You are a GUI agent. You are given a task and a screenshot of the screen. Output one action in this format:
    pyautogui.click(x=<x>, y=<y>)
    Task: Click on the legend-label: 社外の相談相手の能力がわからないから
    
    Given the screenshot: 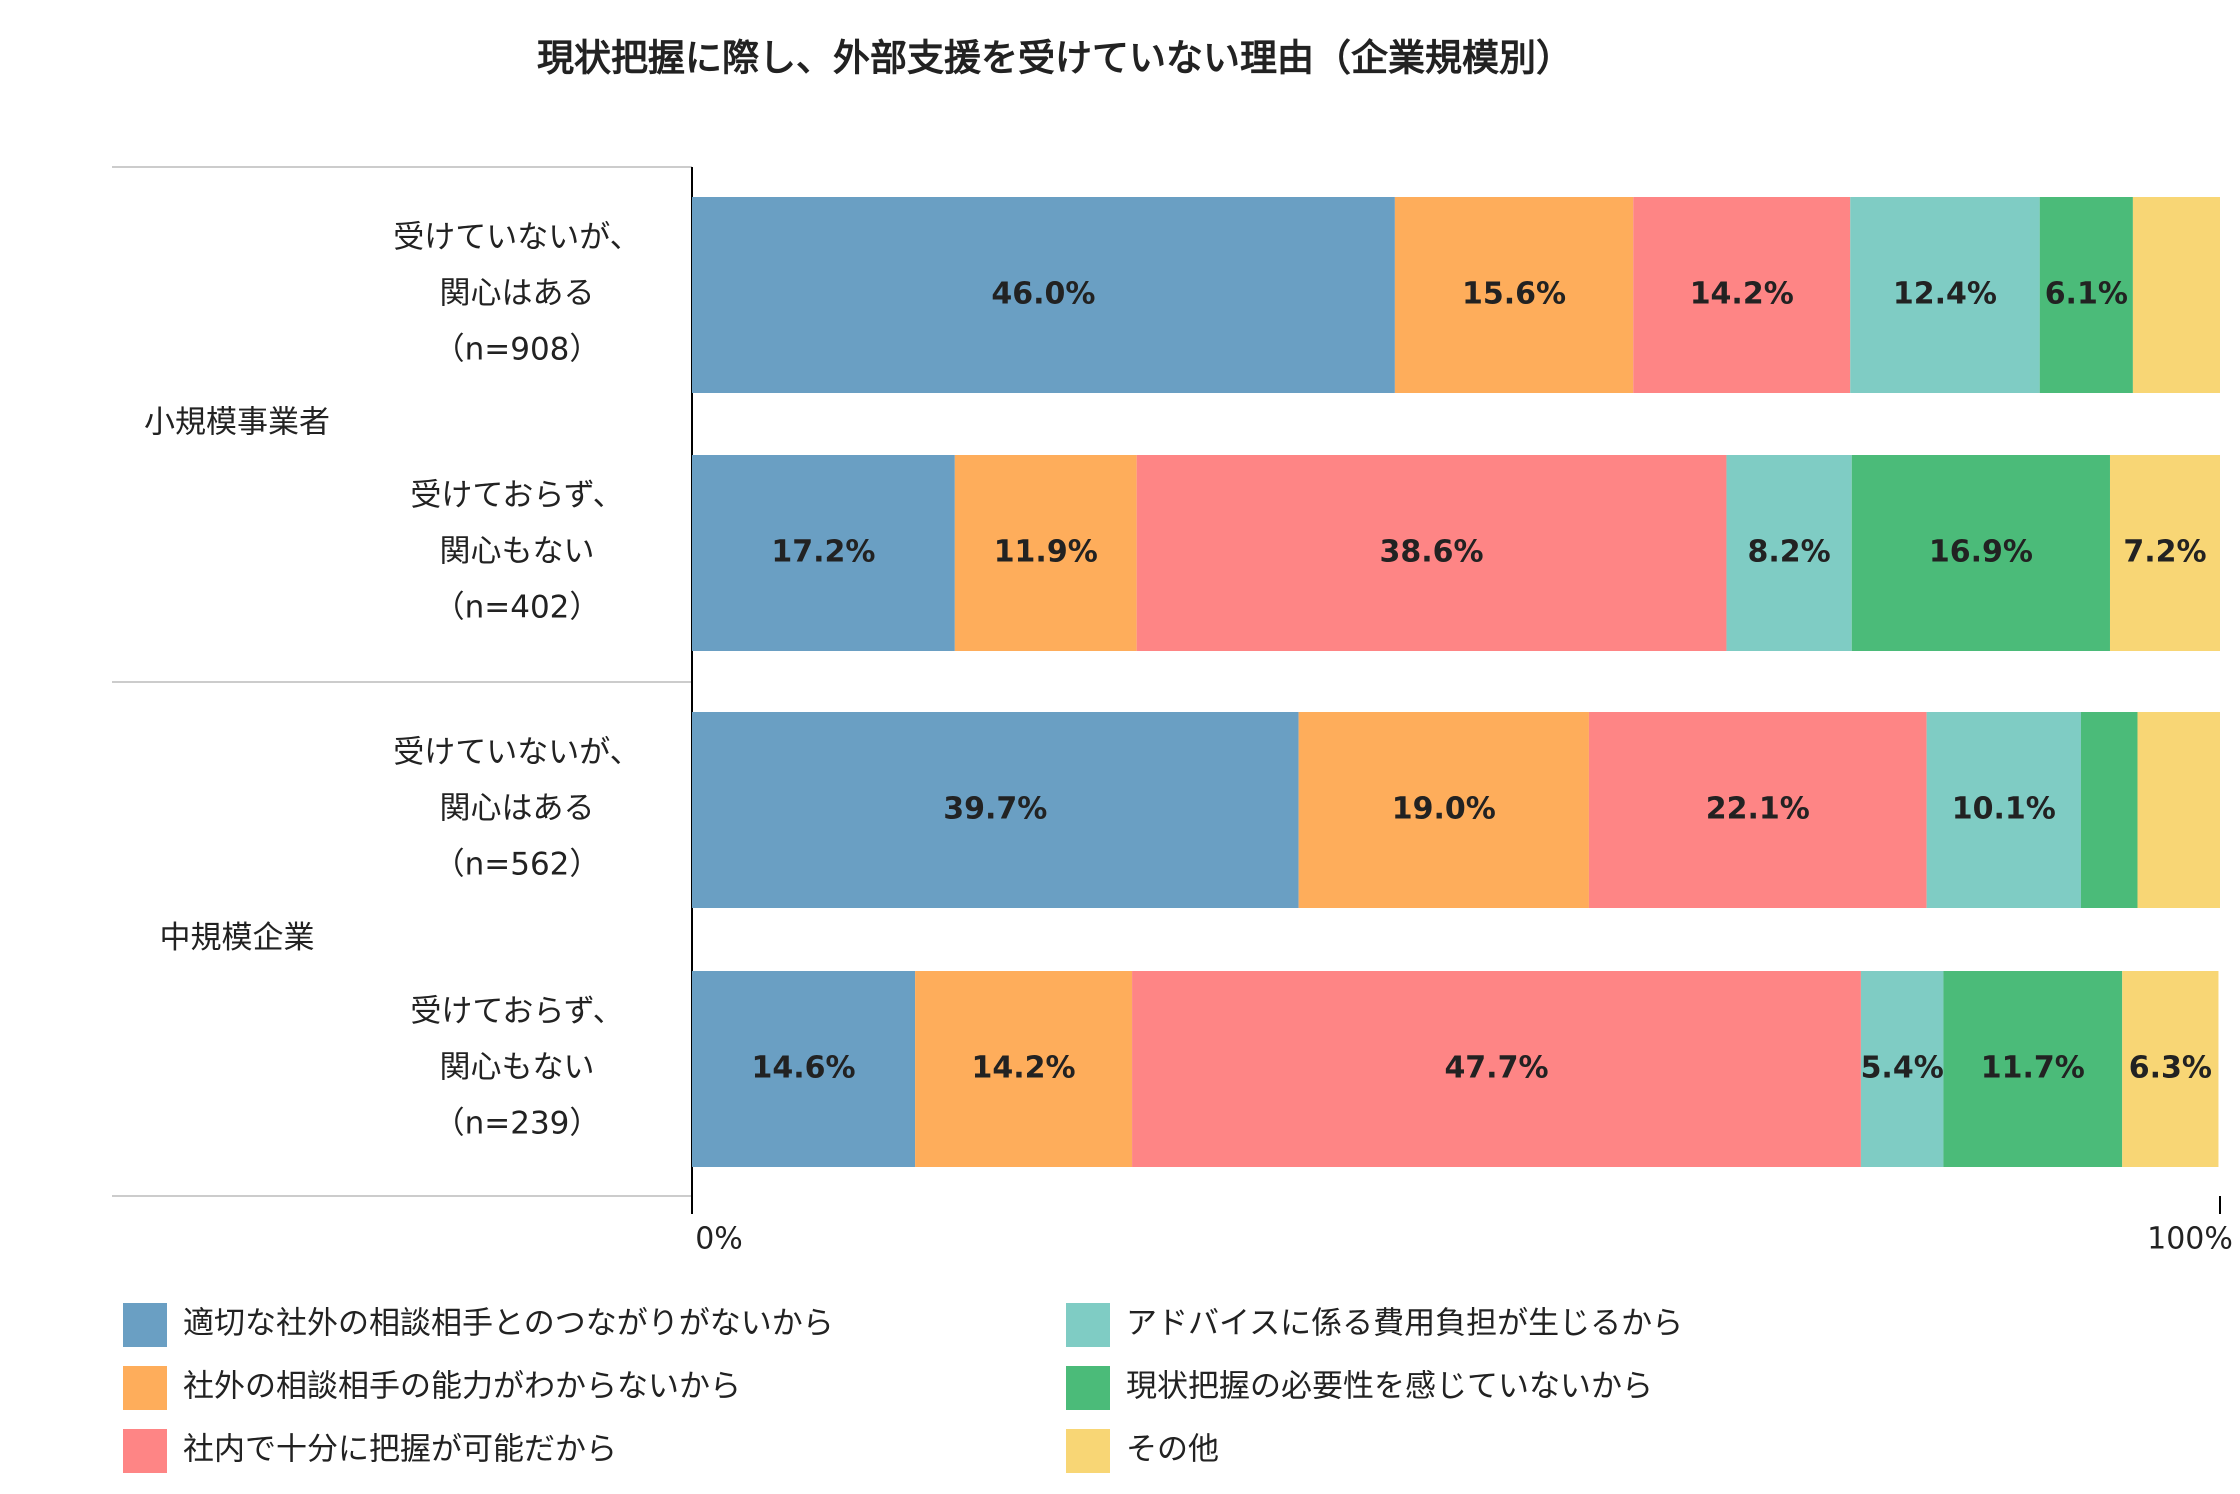 What is the action you would take?
    pyautogui.click(x=462, y=1387)
    